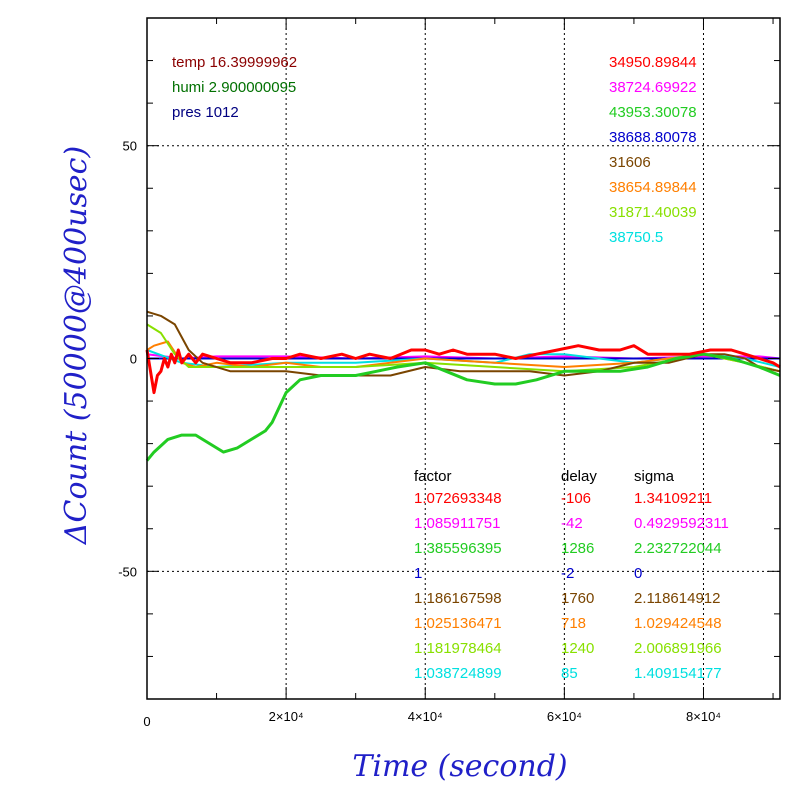  Describe the element at coordinates (567, 573) in the screenshot. I see `table-cell-delay: -2` at that location.